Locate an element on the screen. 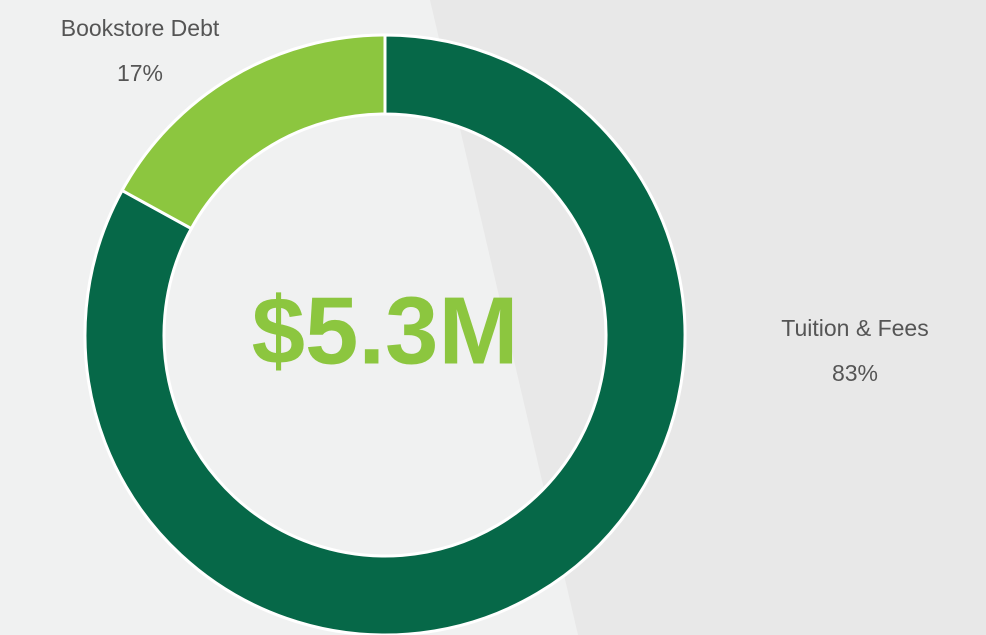 The width and height of the screenshot is (986, 635). slice-value-label: 17% is located at coordinates (140, 73).